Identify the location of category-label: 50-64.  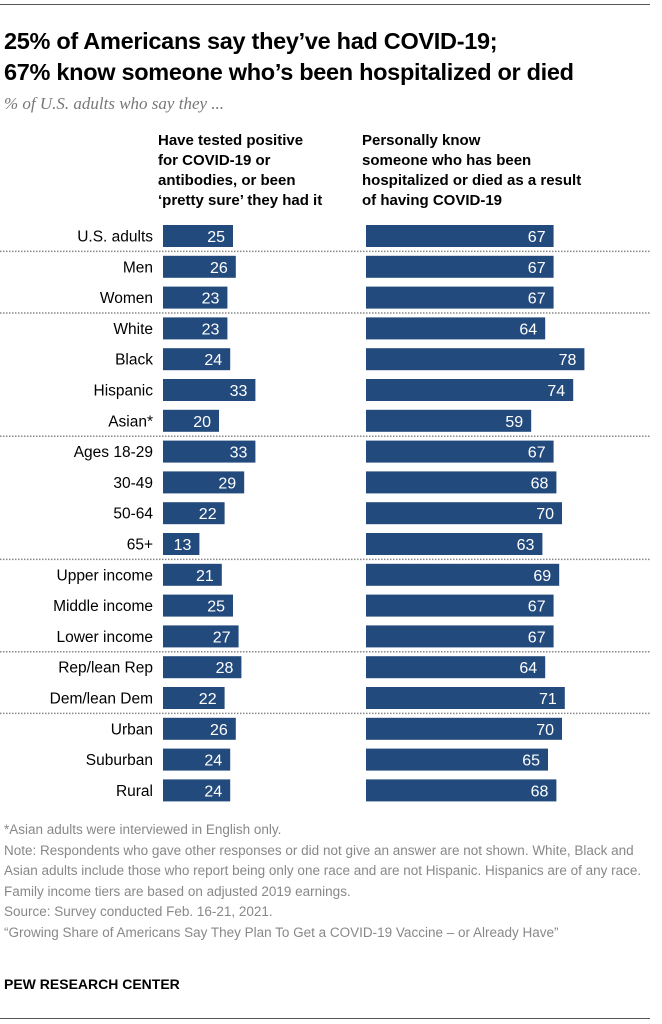
(133, 514).